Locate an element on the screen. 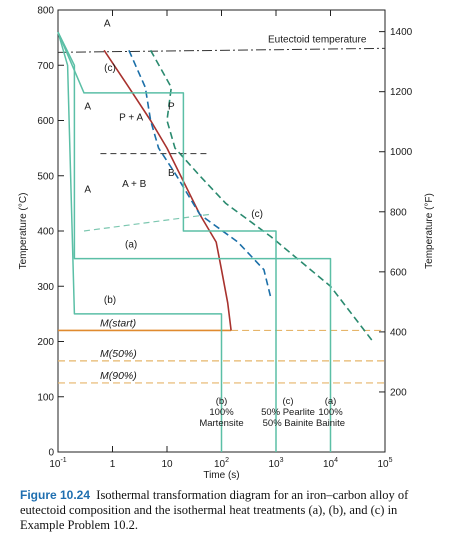  y-tick-label: 500 is located at coordinates (45, 176).